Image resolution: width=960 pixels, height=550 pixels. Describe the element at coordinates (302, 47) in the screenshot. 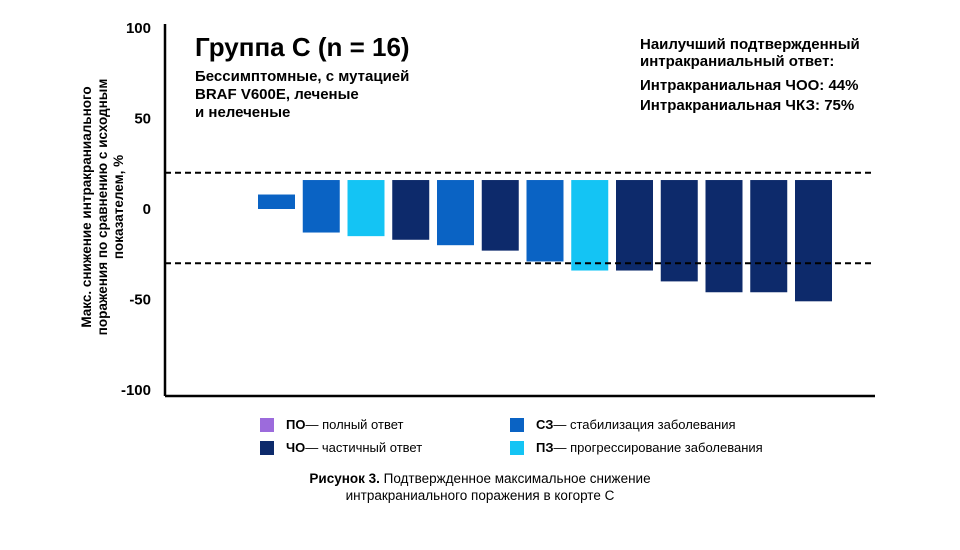

I see `chart-title: Группа С (n = 16)` at that location.